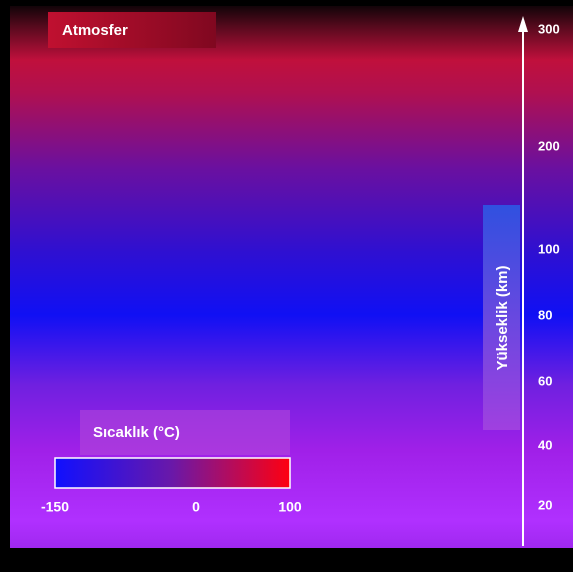  What do you see at coordinates (549, 145) in the screenshot?
I see `altitude-tick-label: 200` at bounding box center [549, 145].